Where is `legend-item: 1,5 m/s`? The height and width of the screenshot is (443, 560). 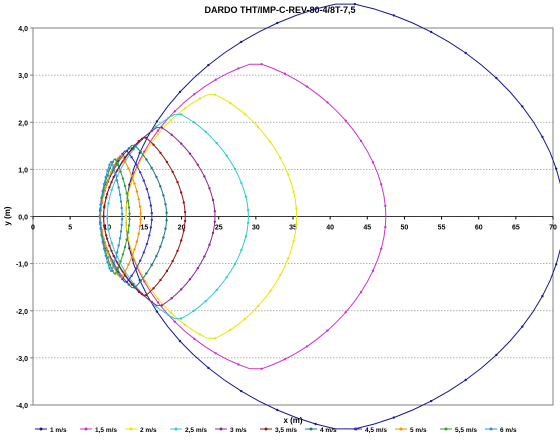 legend-item: 1,5 m/s is located at coordinates (98, 430).